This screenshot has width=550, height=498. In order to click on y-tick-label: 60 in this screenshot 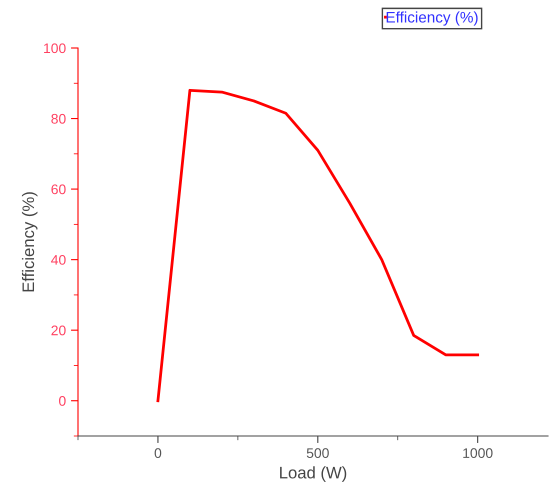, I will do `click(58, 189)`.